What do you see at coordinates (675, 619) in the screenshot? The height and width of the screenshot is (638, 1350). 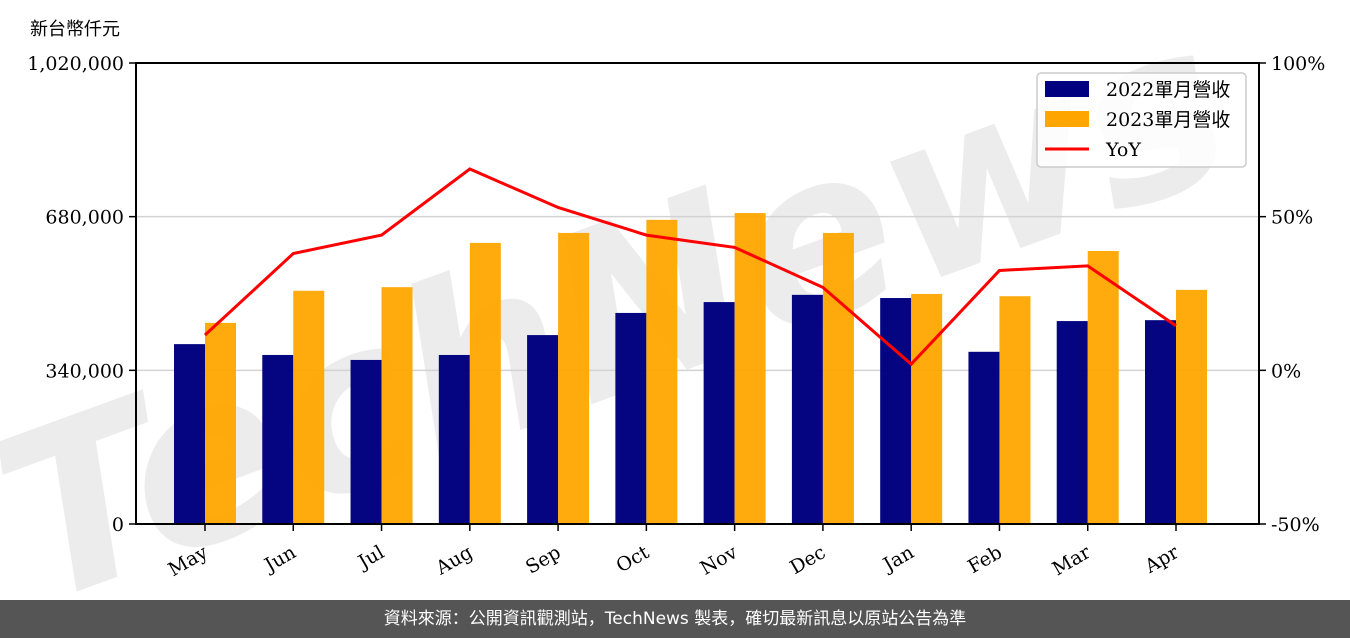 I see `source-footer: 資料來源：公開資訊觀測站，TechNews 製表，確切最新訊息以原站公告為準` at bounding box center [675, 619].